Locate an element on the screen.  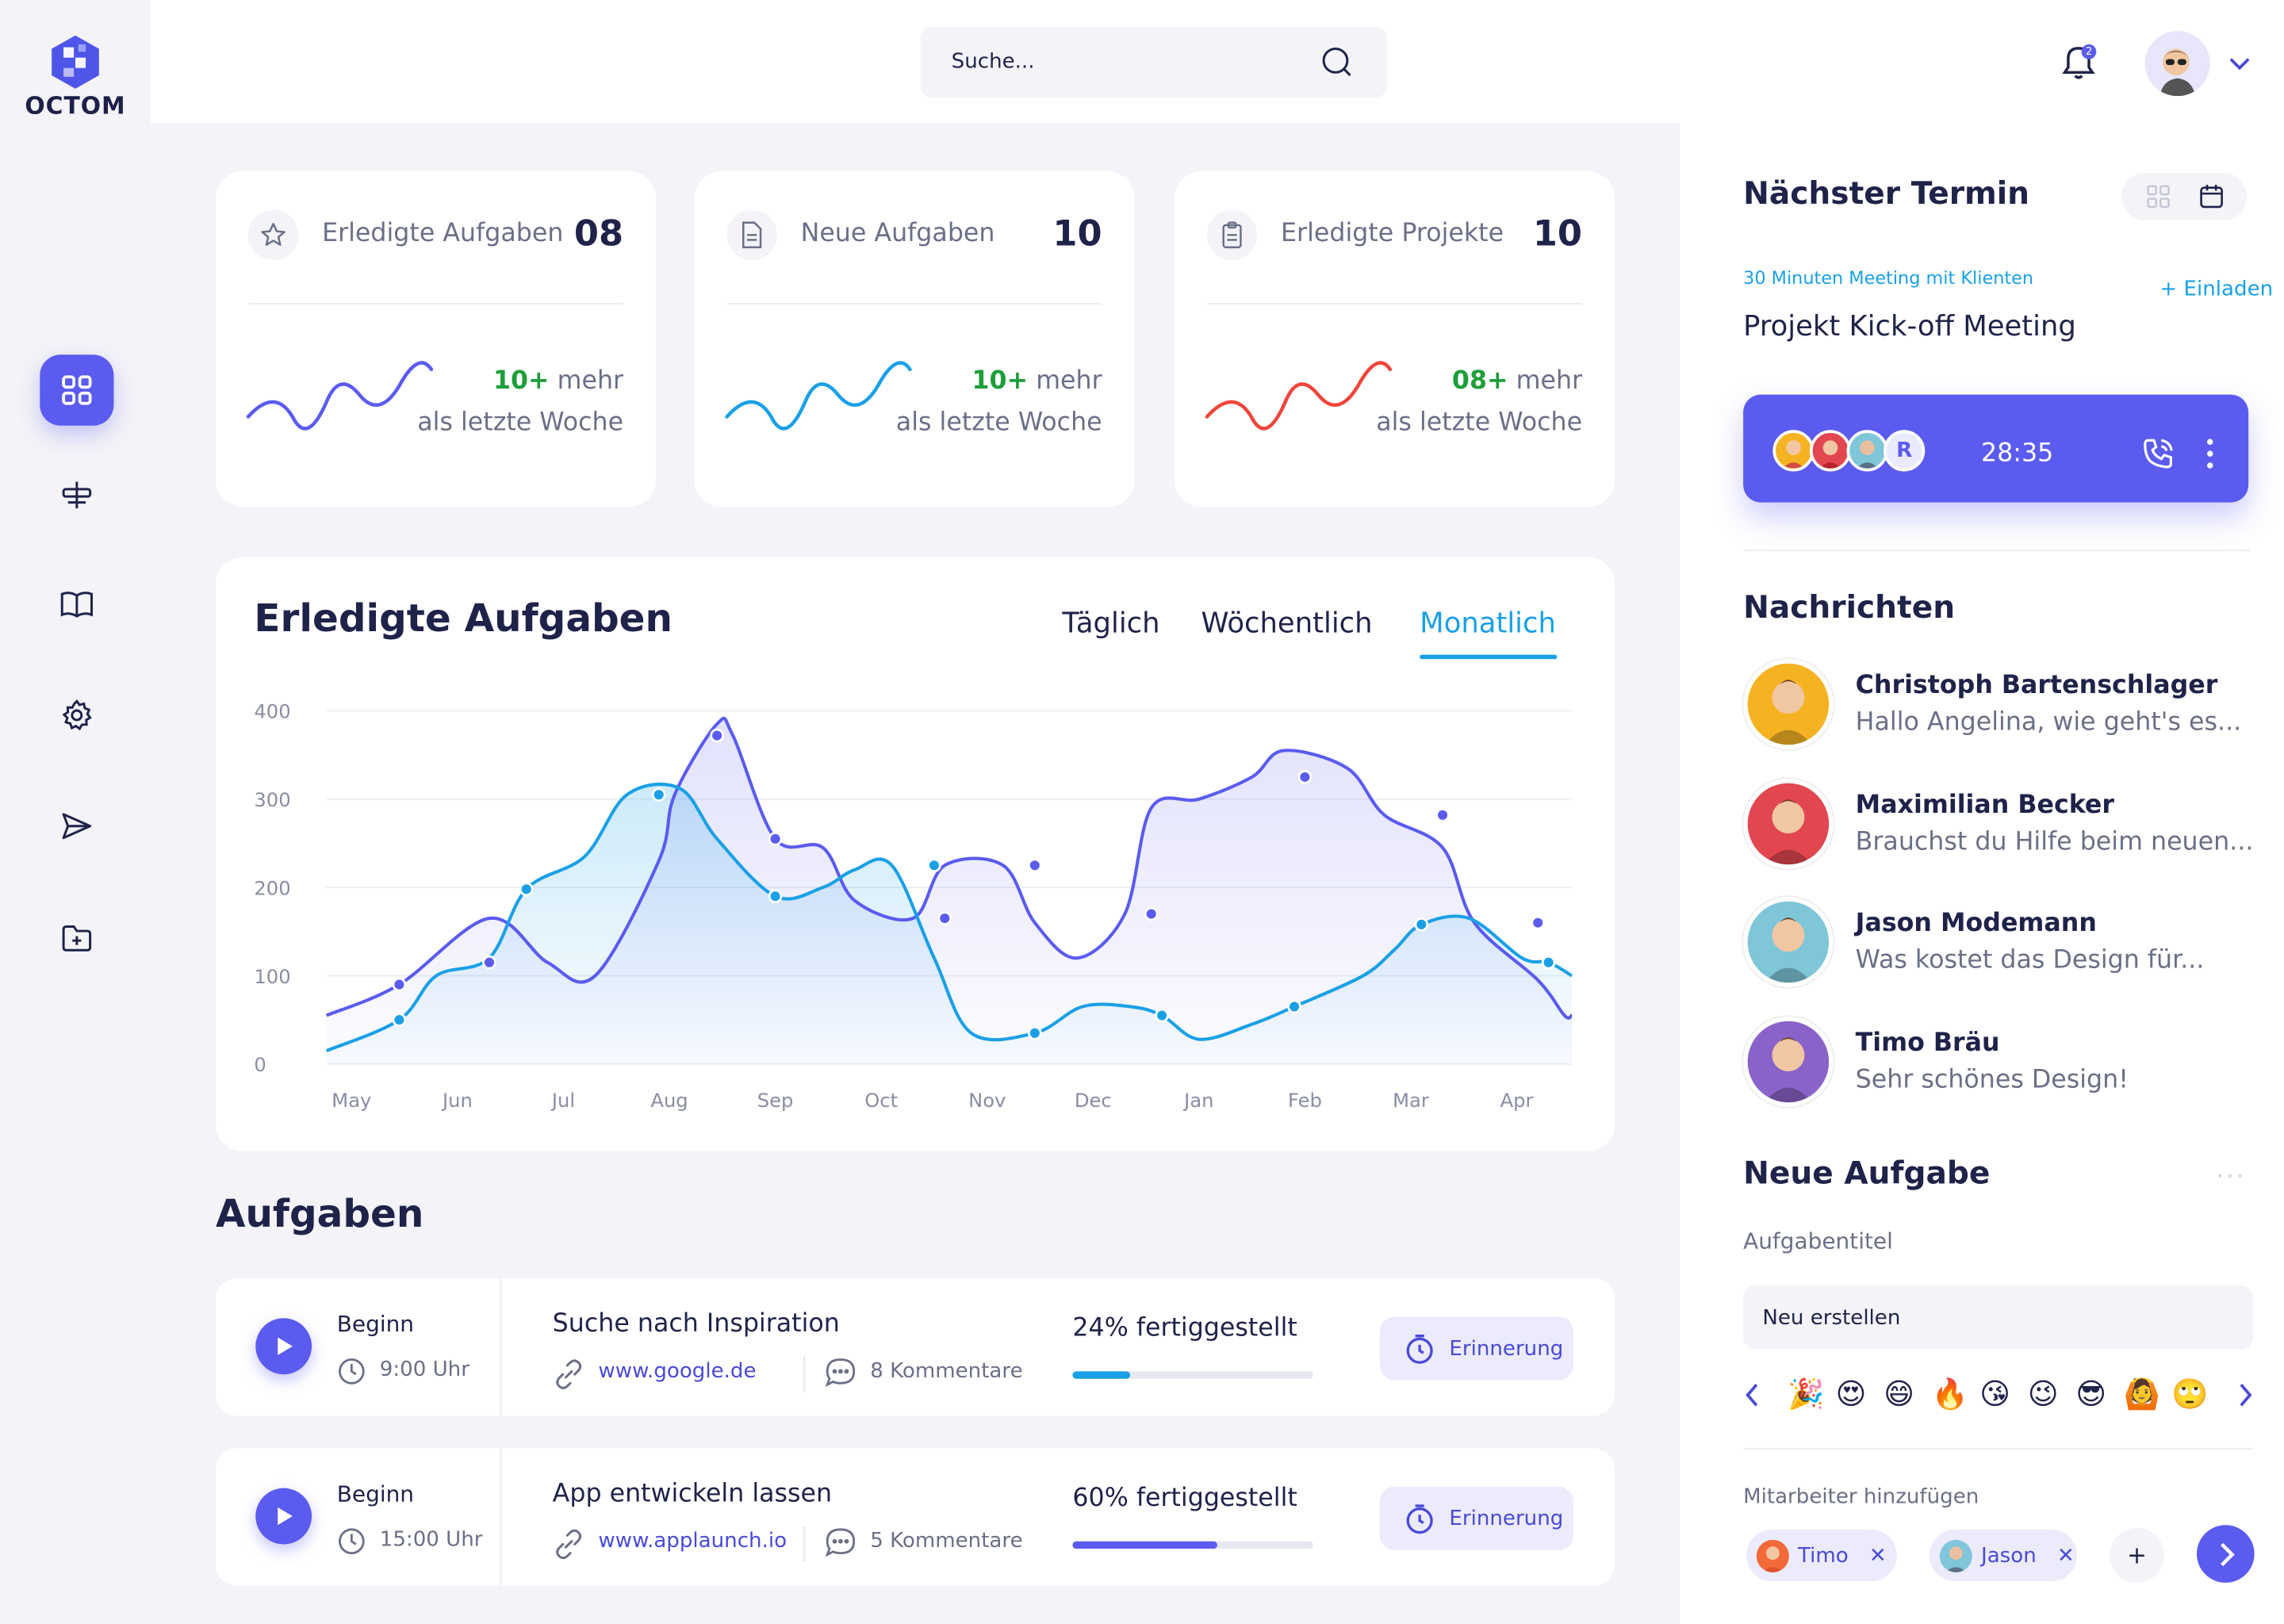
staff-name: Timo is located at coordinates (1823, 1555).